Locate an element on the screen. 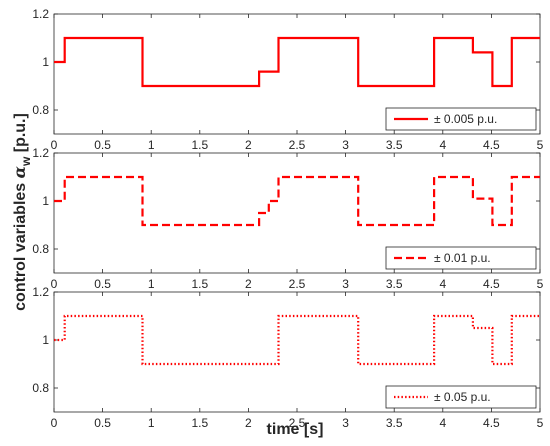  legend: ± 0.01 p.u. is located at coordinates (461, 258).